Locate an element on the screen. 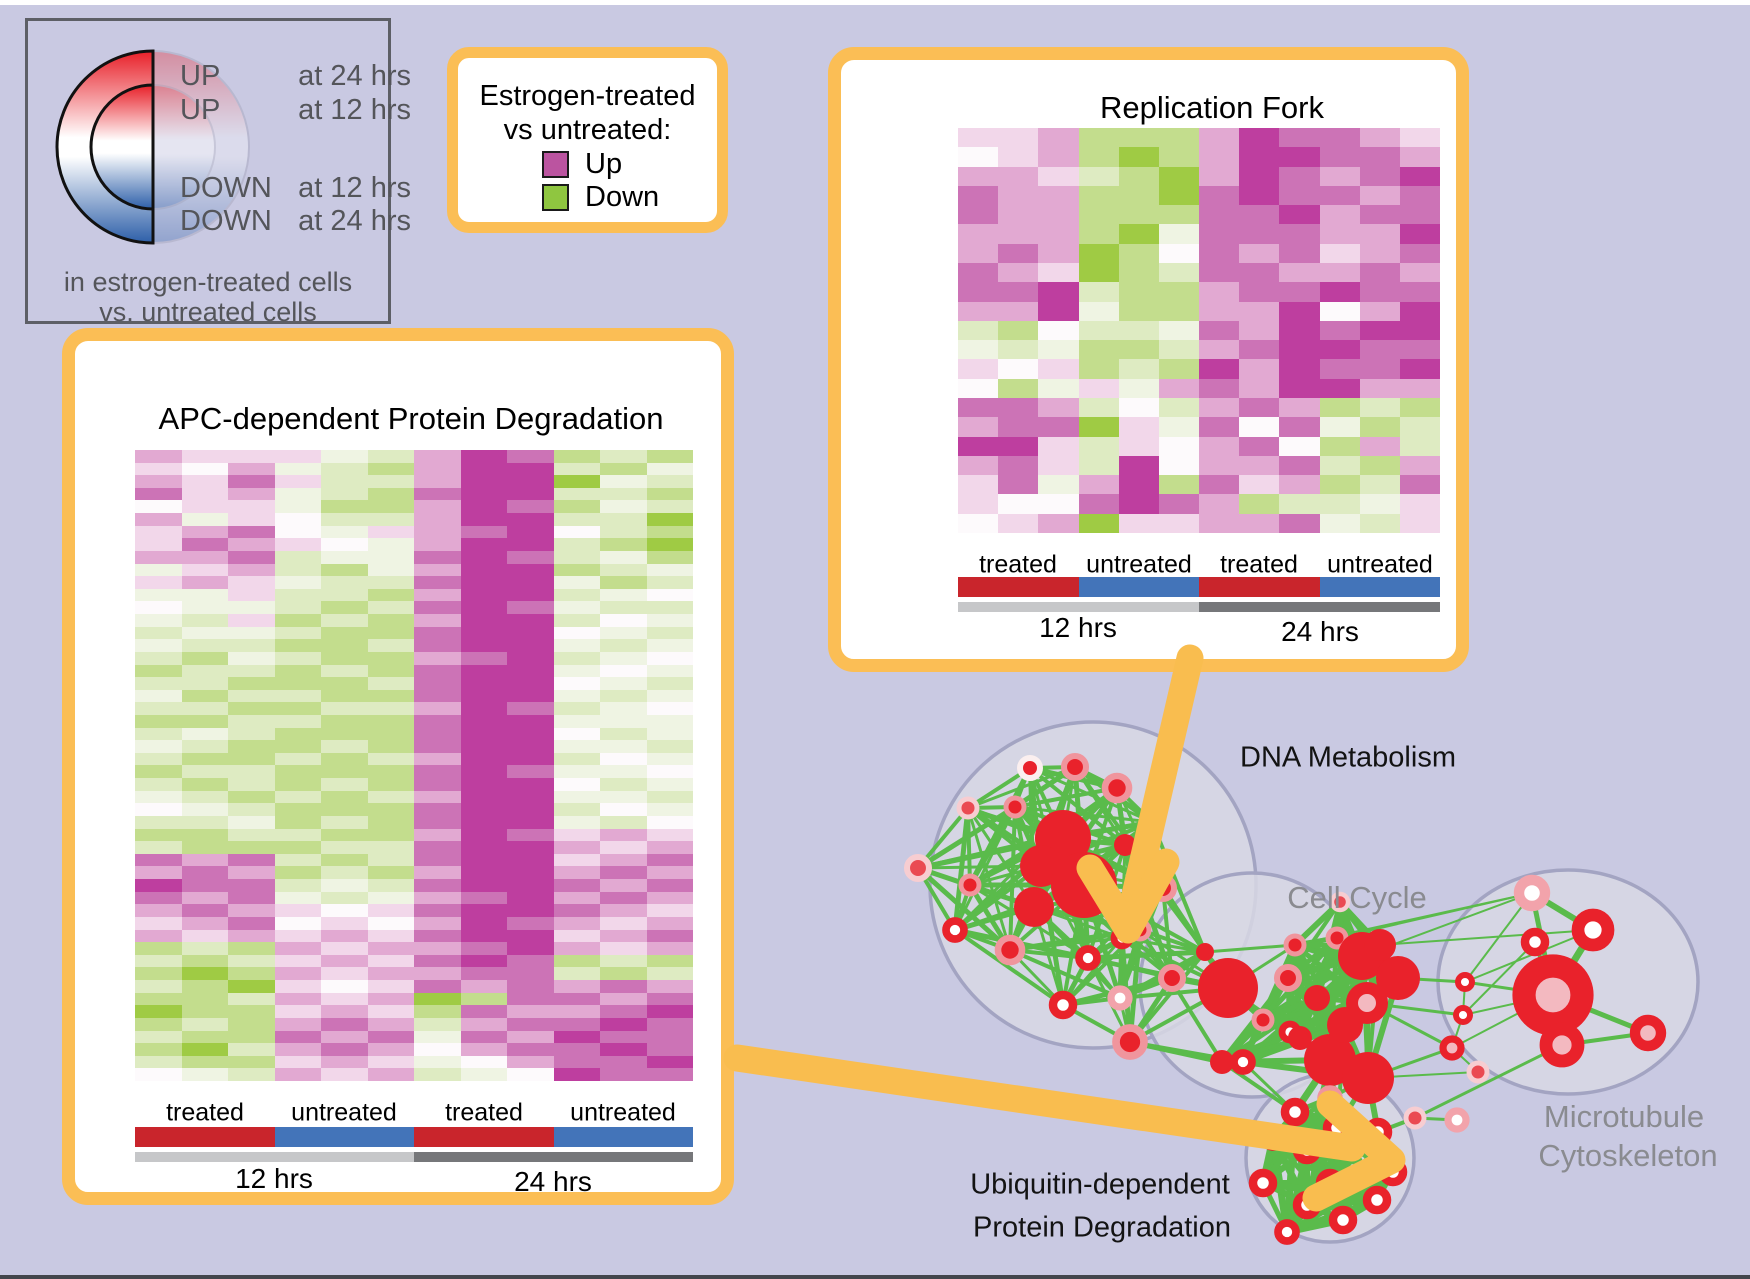 This screenshot has width=1750, height=1279. network-node-haloLt is located at coordinates (1478, 1072).